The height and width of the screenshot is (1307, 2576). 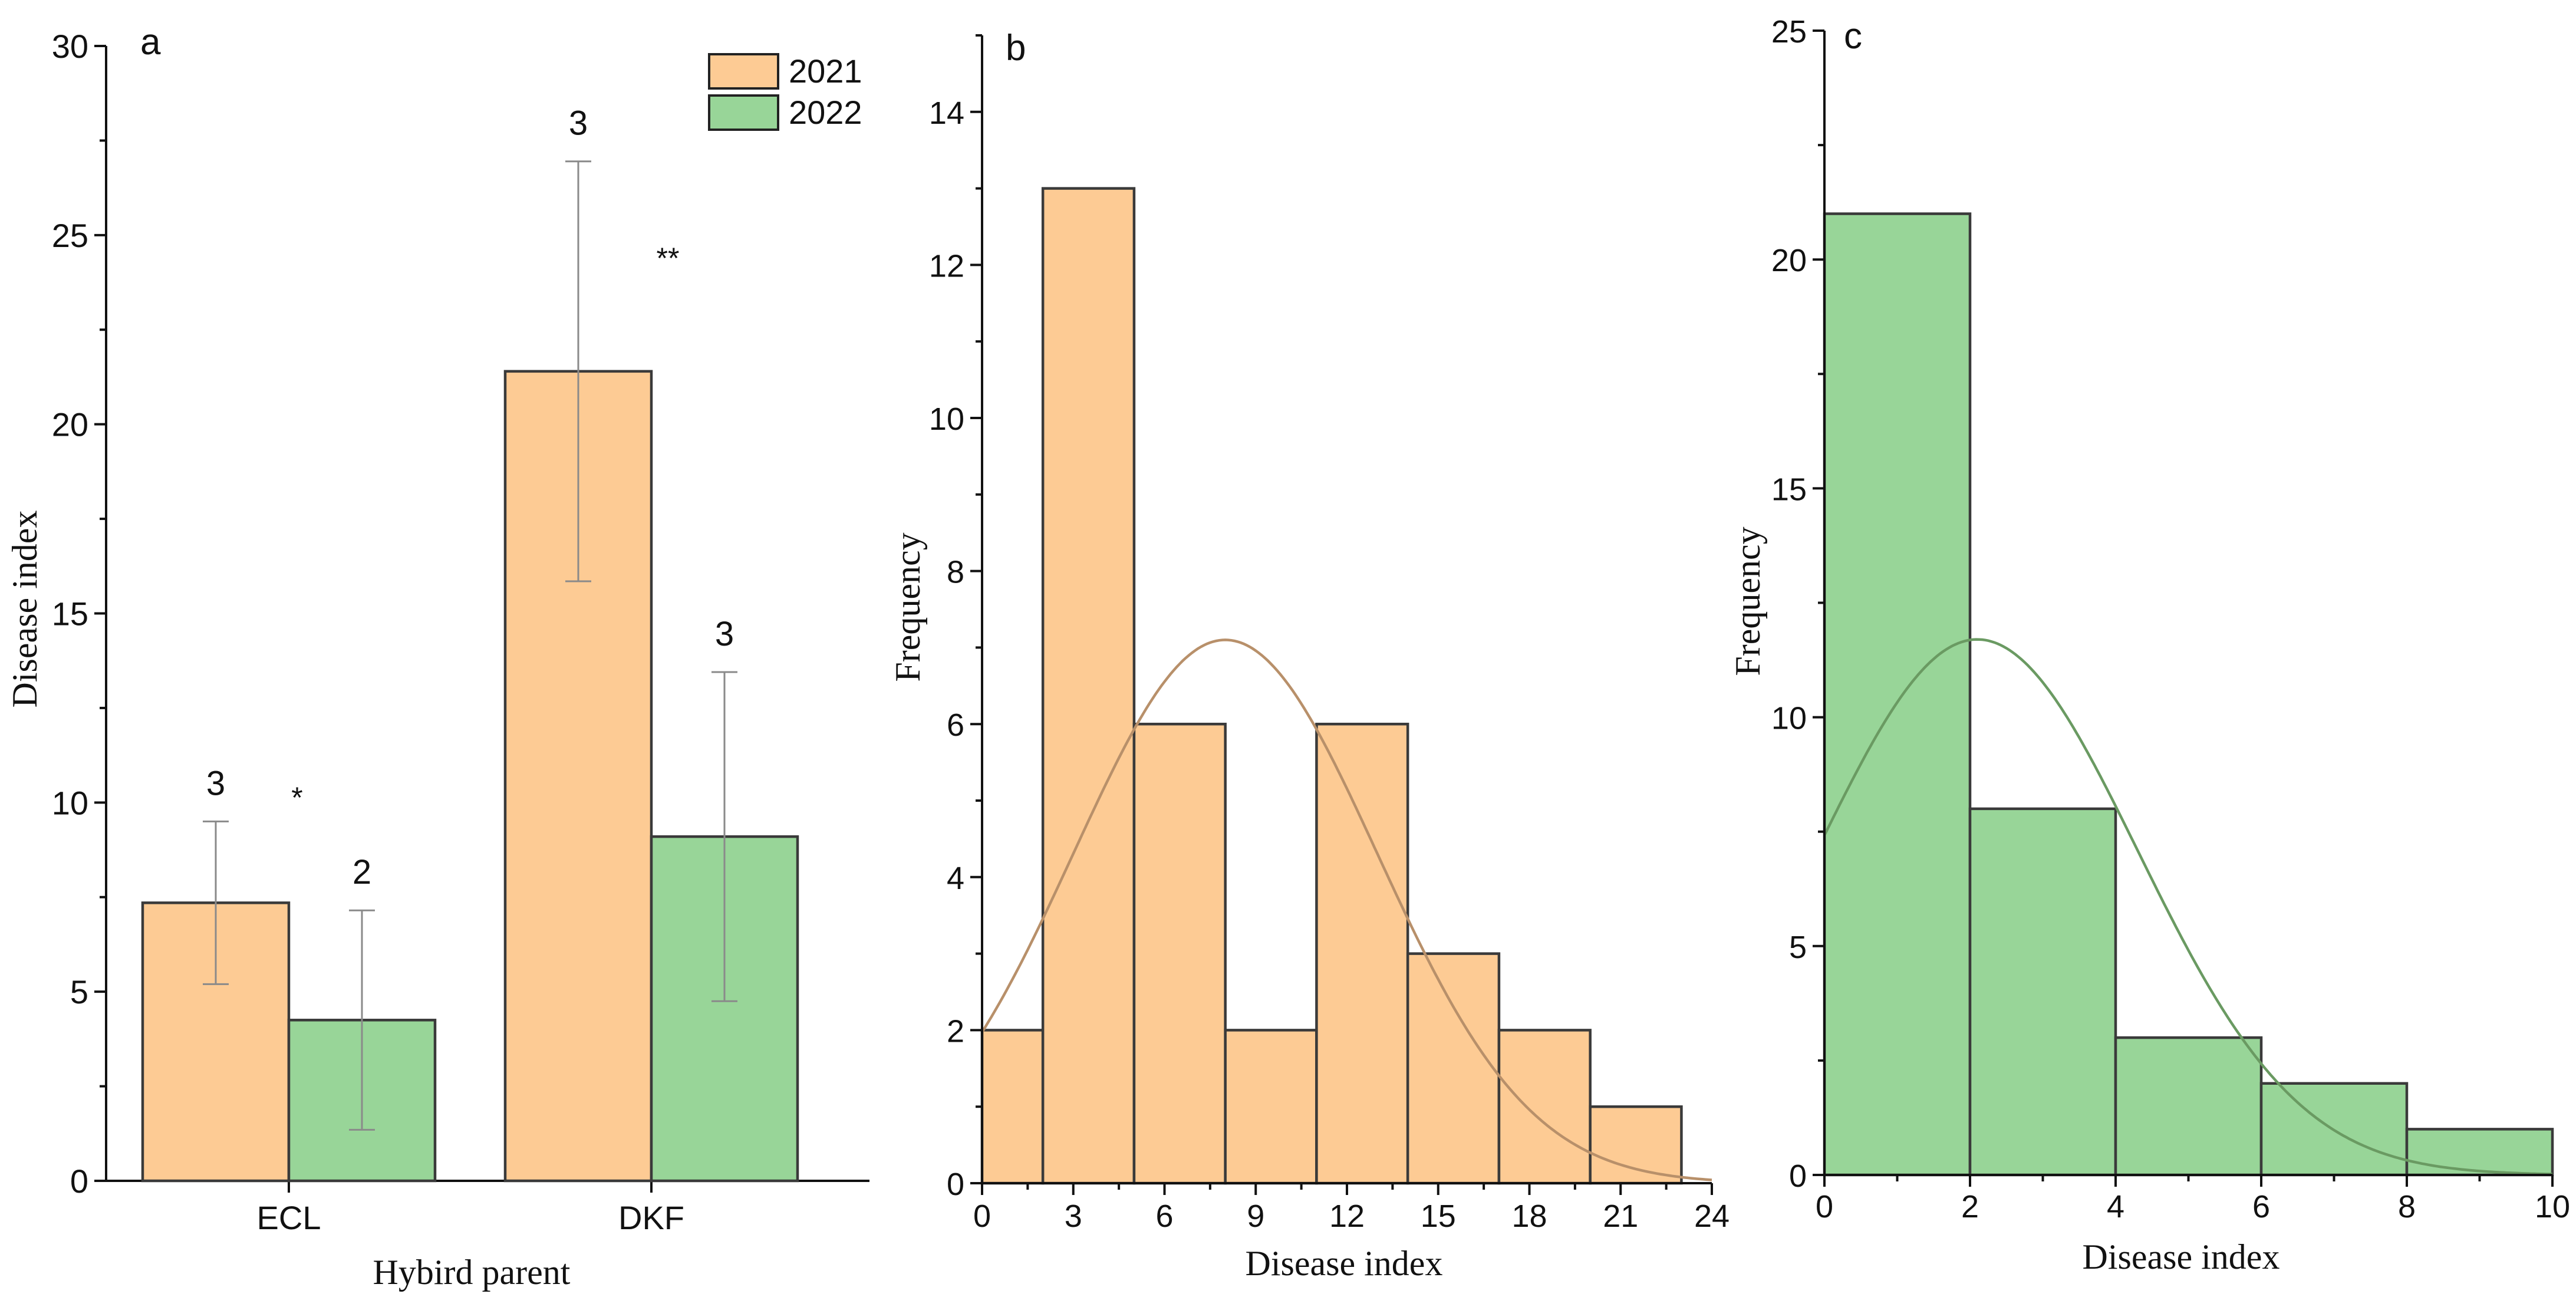 I want to click on panel-b-x-tick-label: 0, so click(x=982, y=1216).